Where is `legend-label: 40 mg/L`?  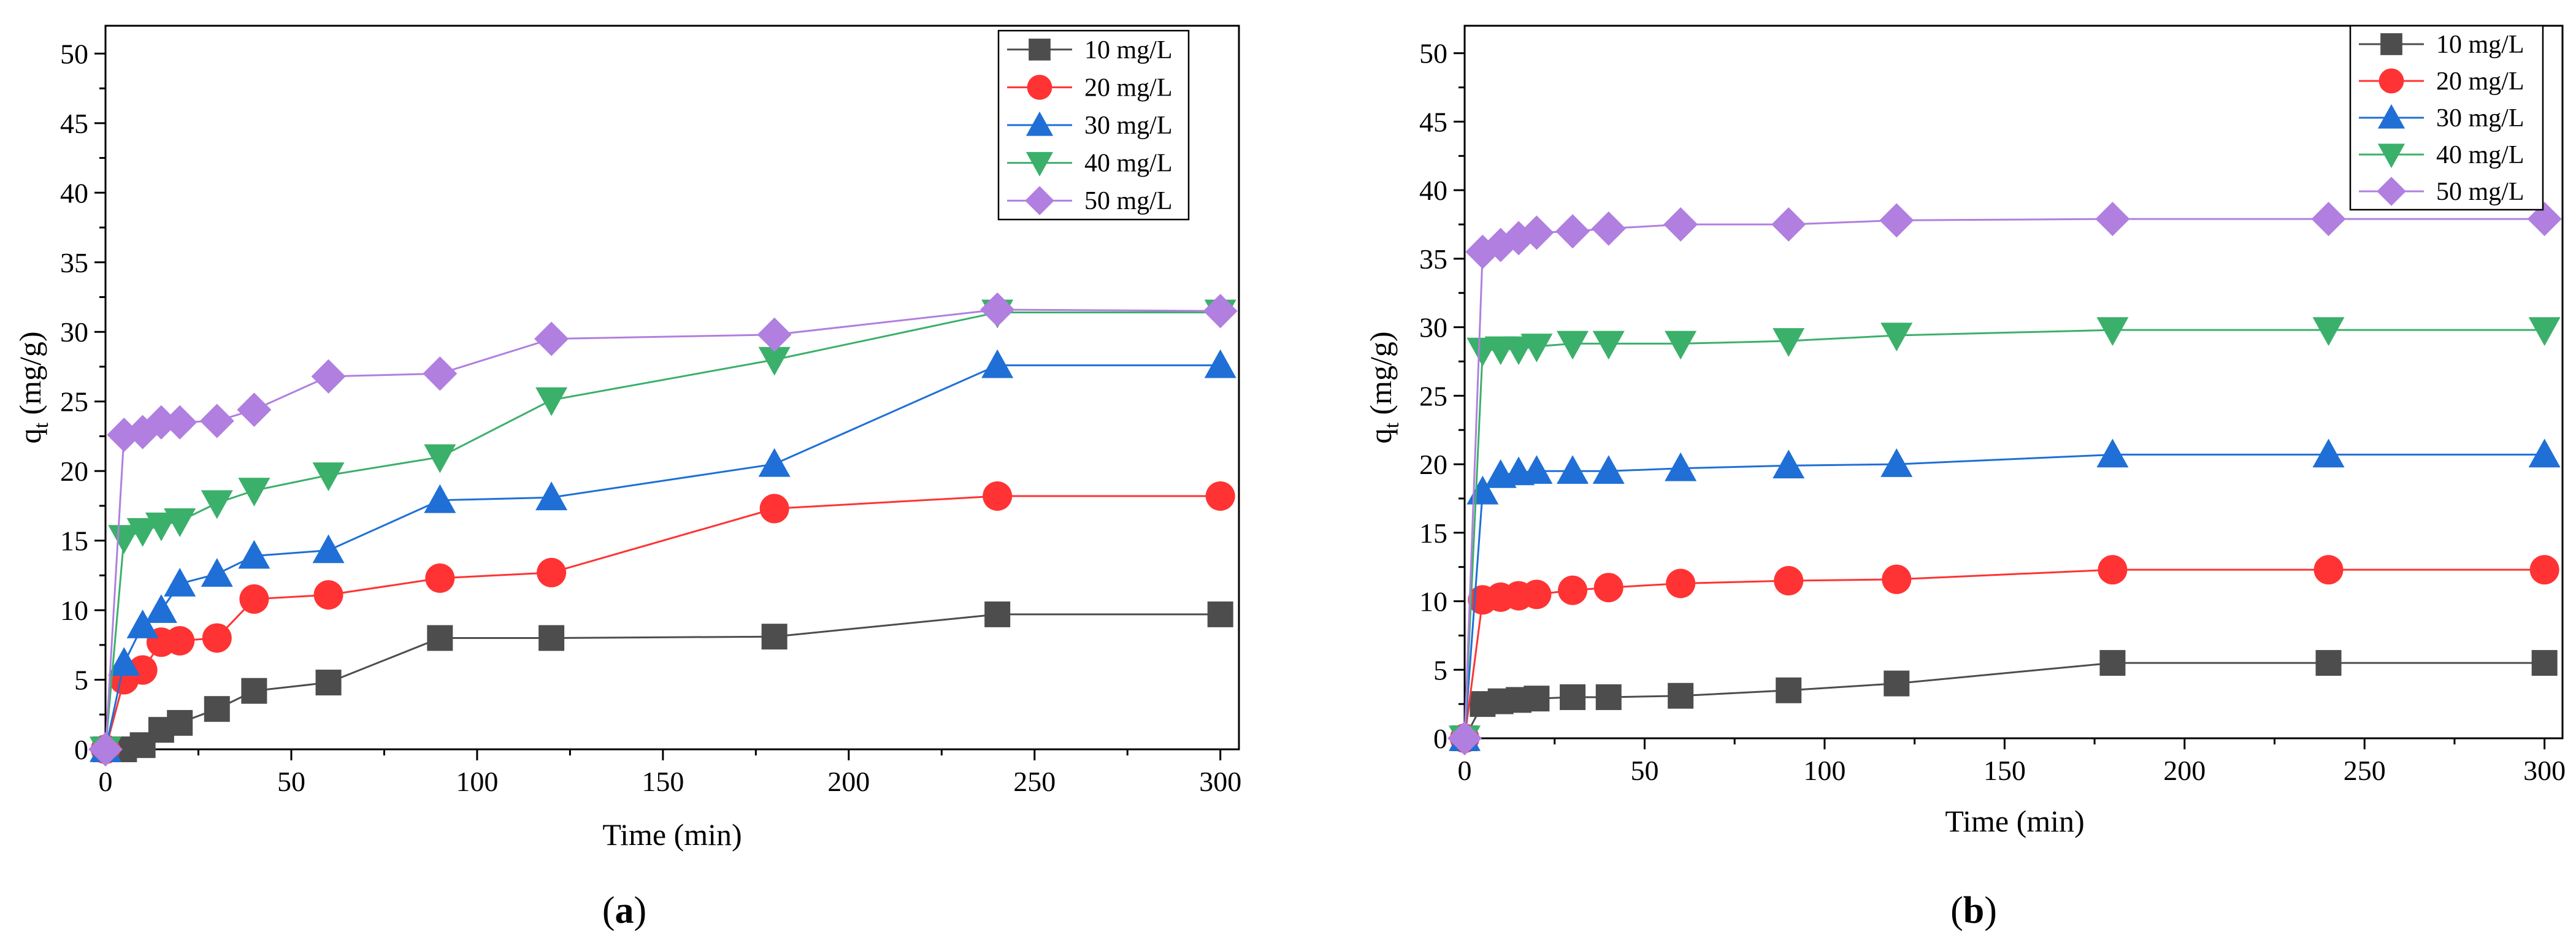
legend-label: 40 mg/L is located at coordinates (2480, 155).